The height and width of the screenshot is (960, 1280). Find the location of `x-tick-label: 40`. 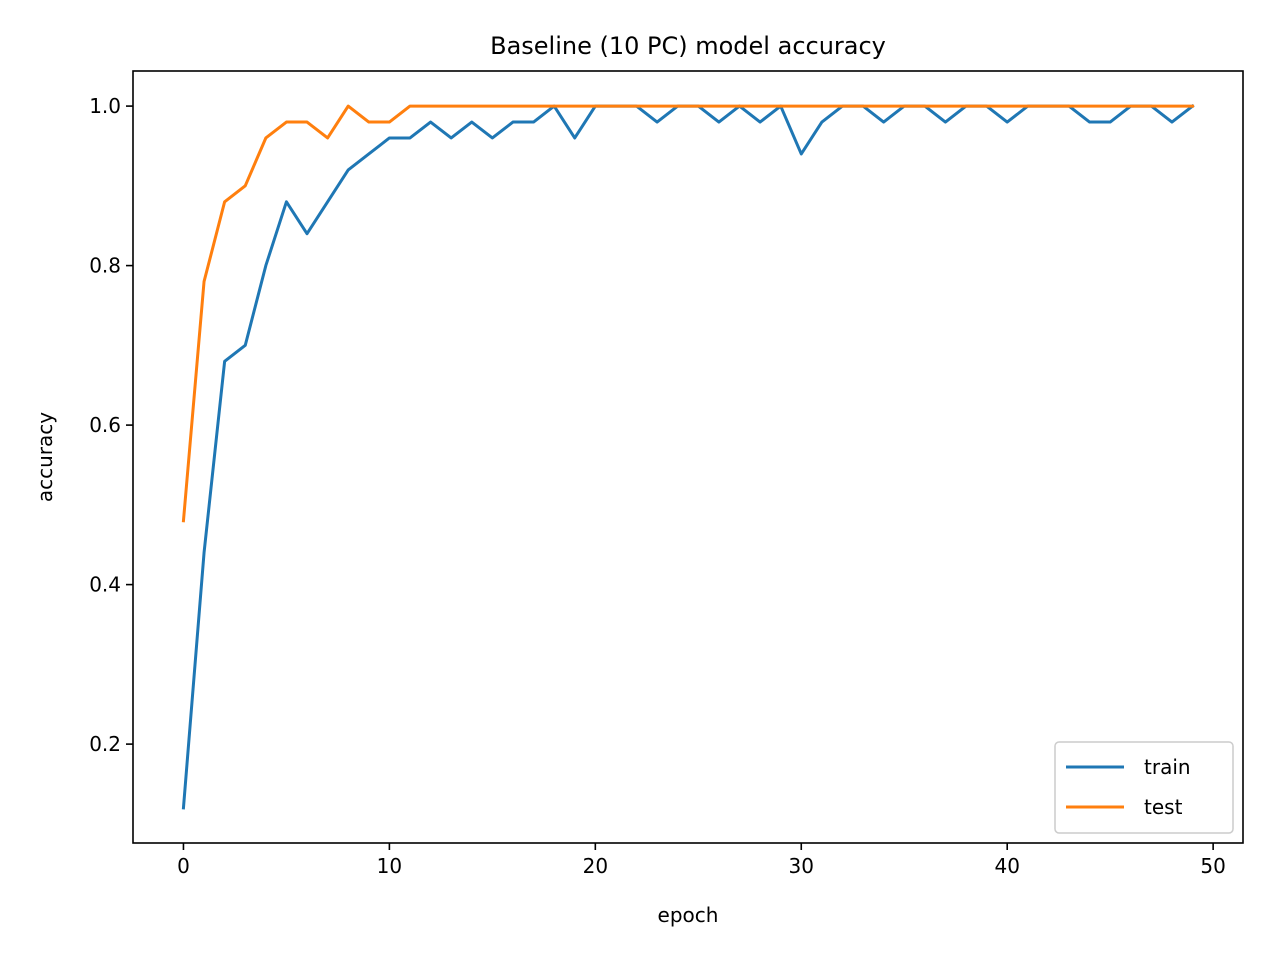

x-tick-label: 40 is located at coordinates (1006, 866).